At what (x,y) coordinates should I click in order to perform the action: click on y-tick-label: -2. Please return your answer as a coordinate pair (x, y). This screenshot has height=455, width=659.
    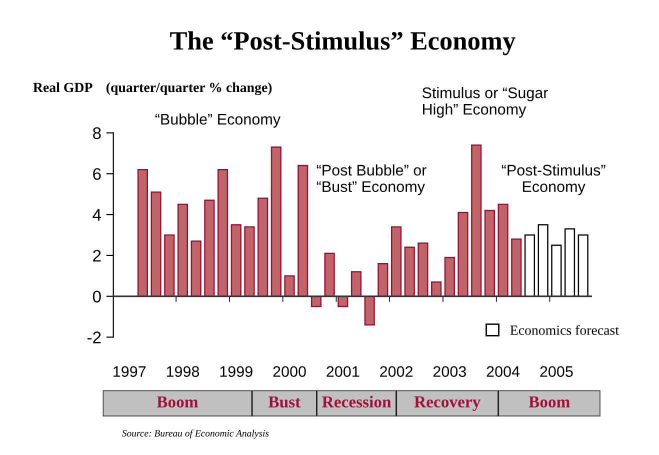
    Looking at the image, I should click on (94, 338).